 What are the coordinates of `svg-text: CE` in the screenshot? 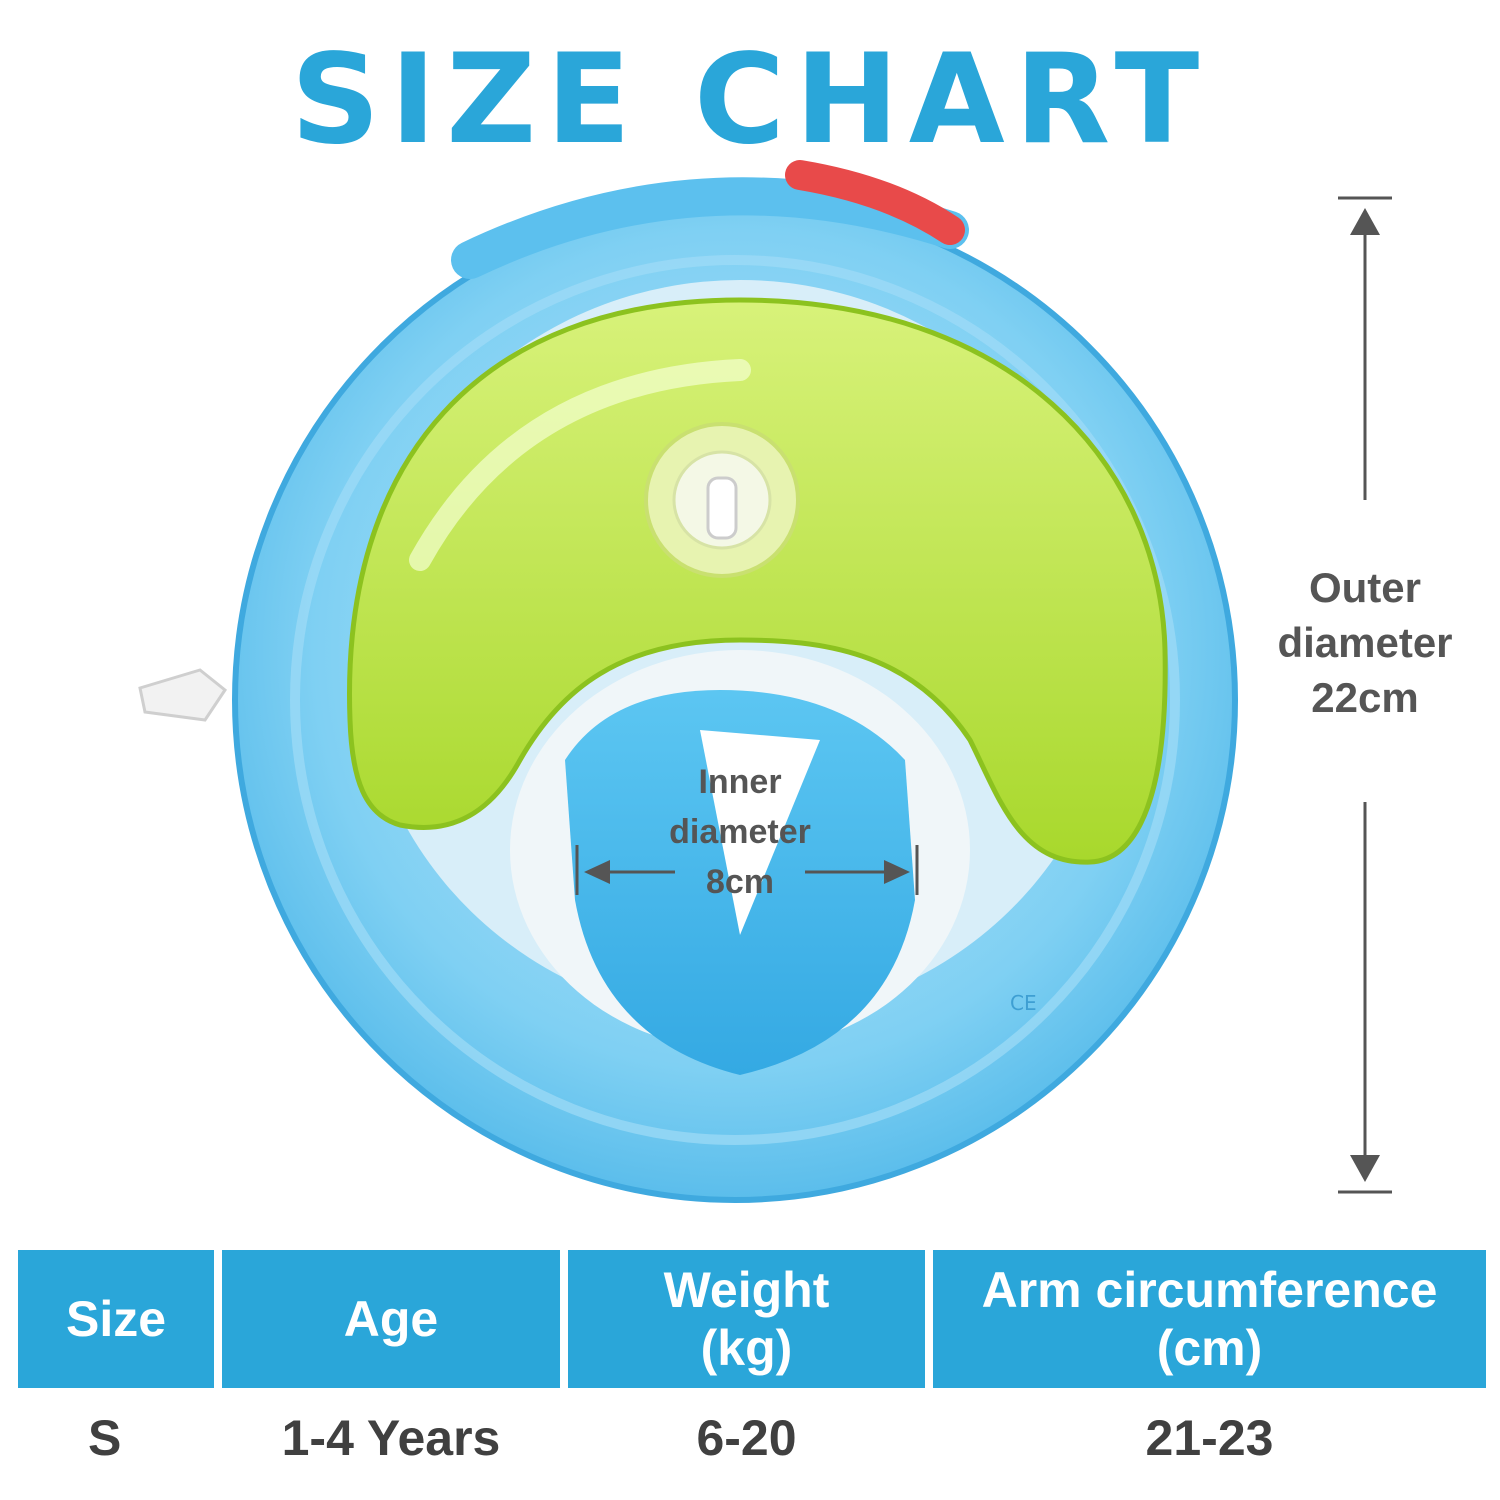 It's located at (1023, 1003).